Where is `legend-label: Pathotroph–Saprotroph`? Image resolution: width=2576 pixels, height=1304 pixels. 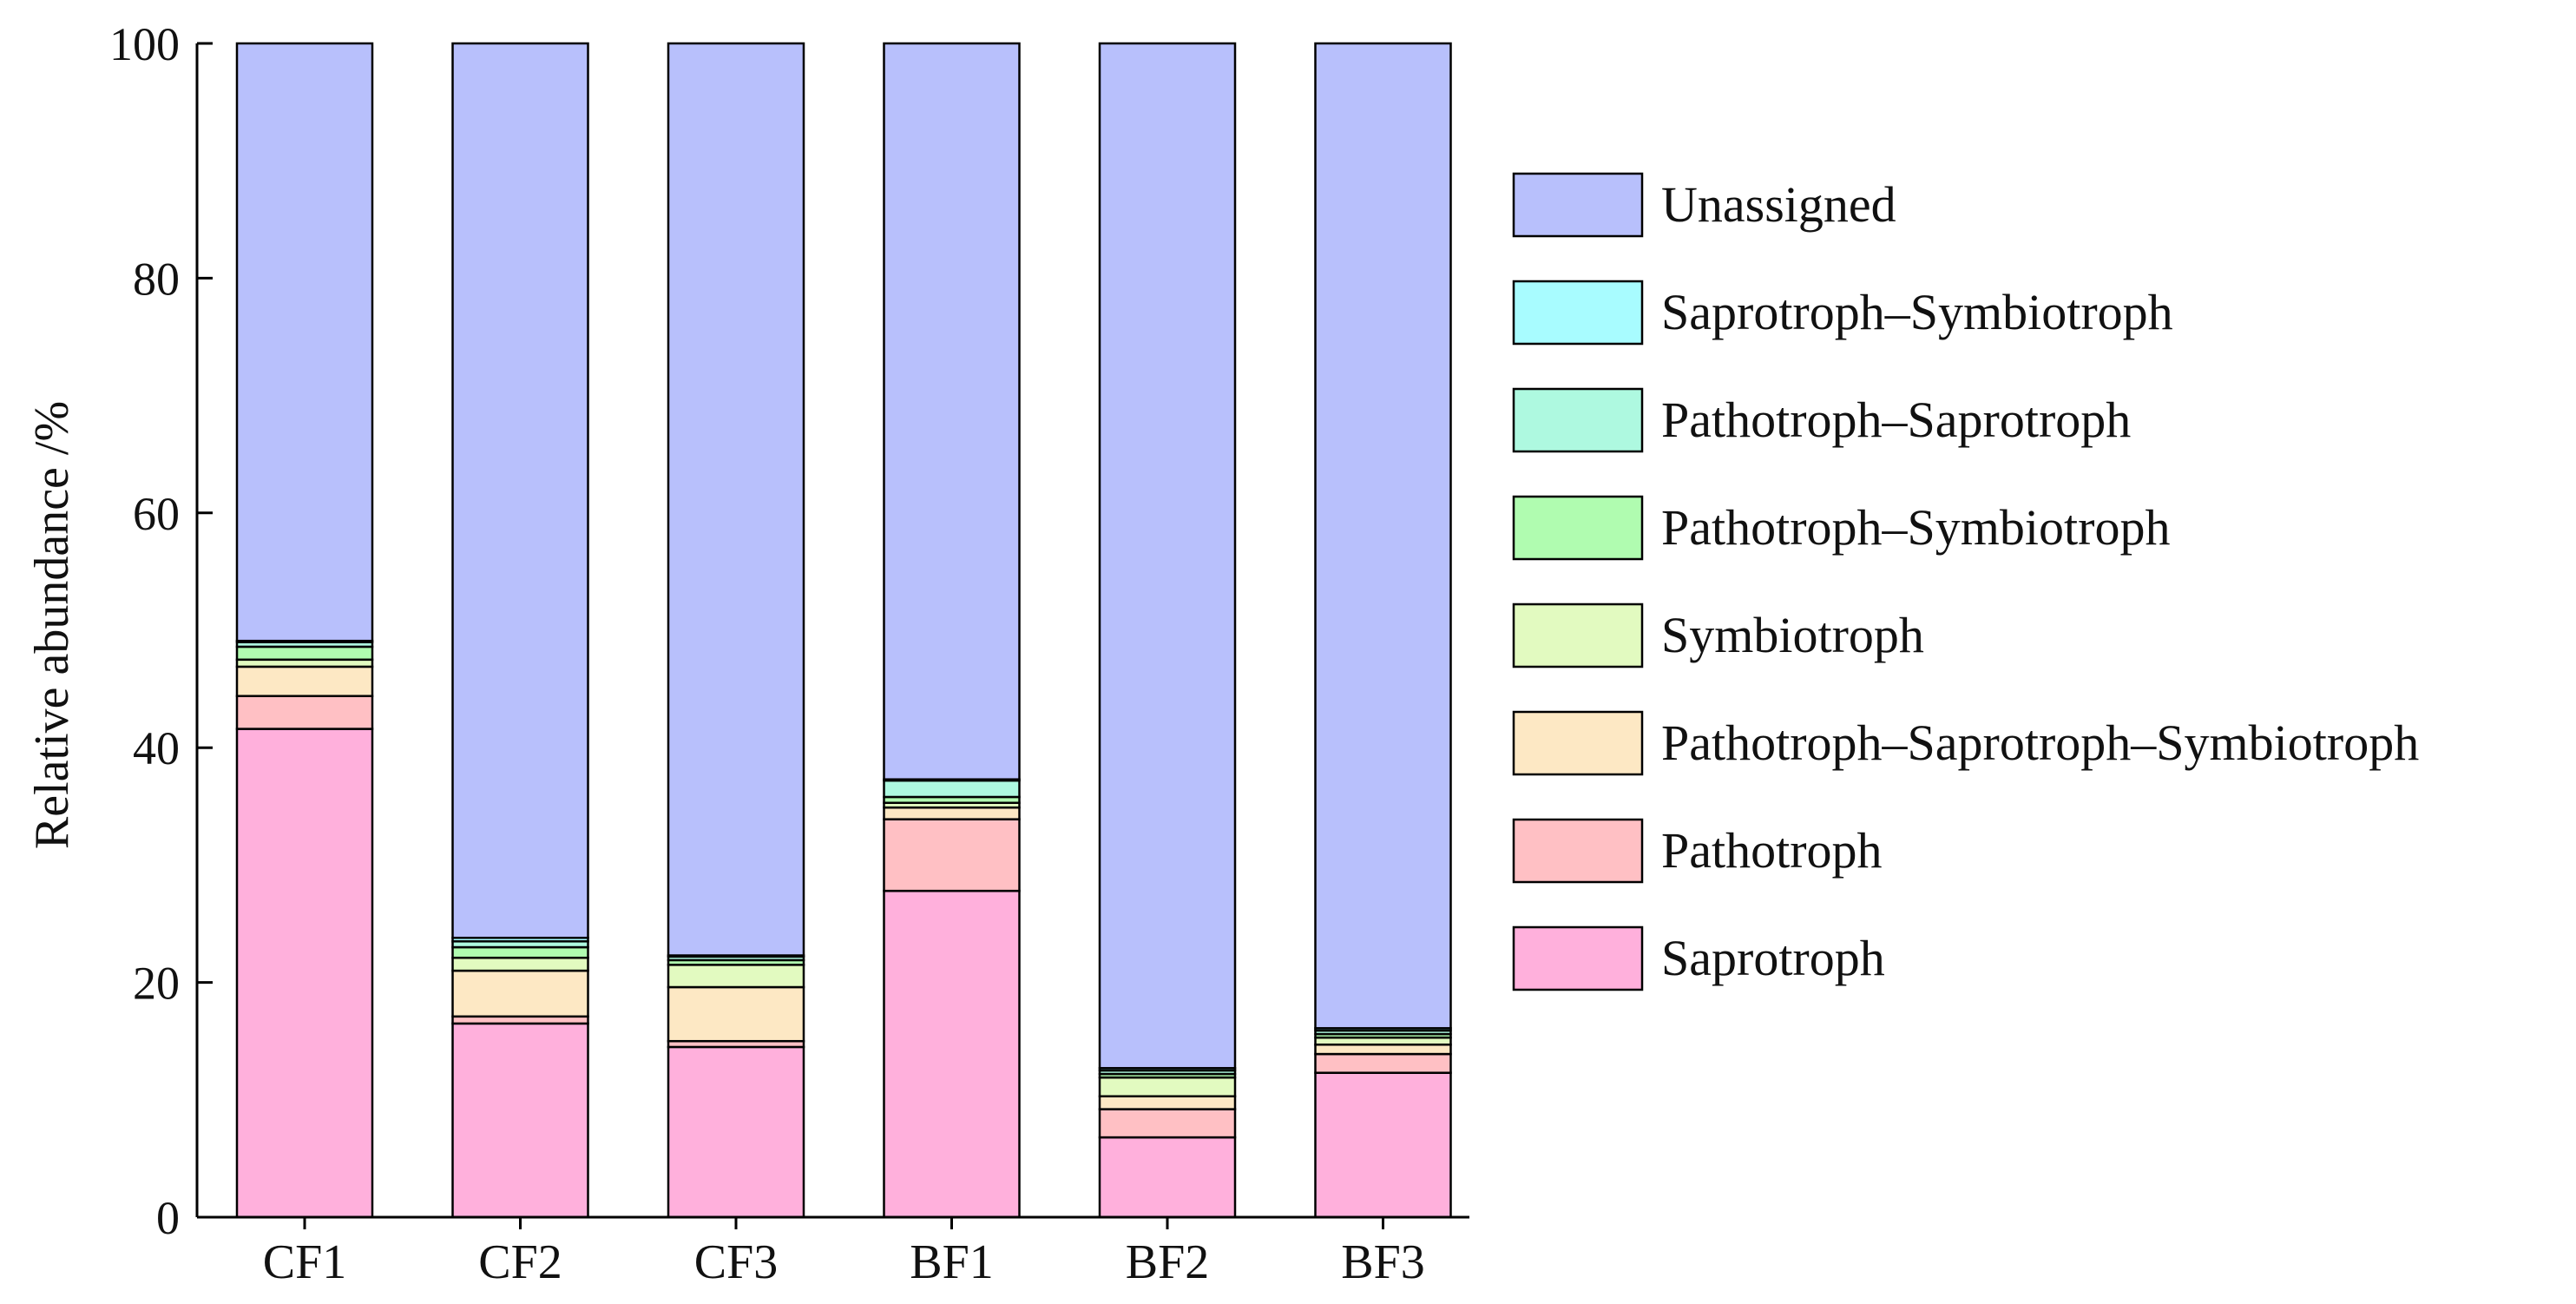
legend-label: Pathotroph–Saprotroph is located at coordinates (1896, 420).